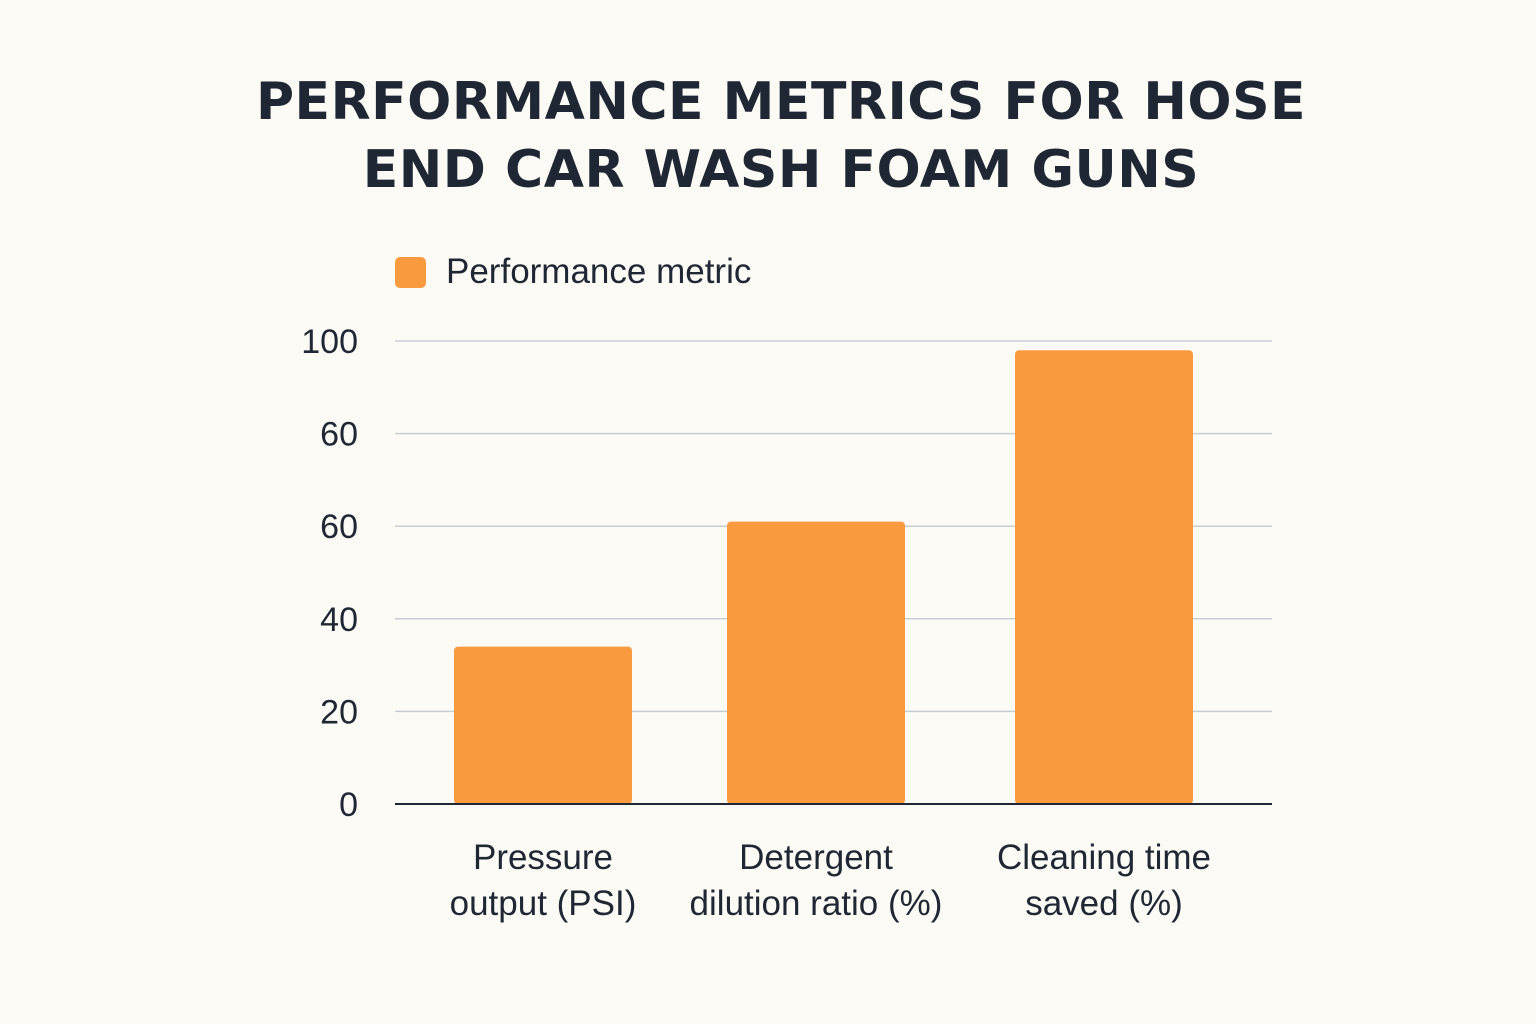  I want to click on chart-legend: Performance metric, so click(573, 272).